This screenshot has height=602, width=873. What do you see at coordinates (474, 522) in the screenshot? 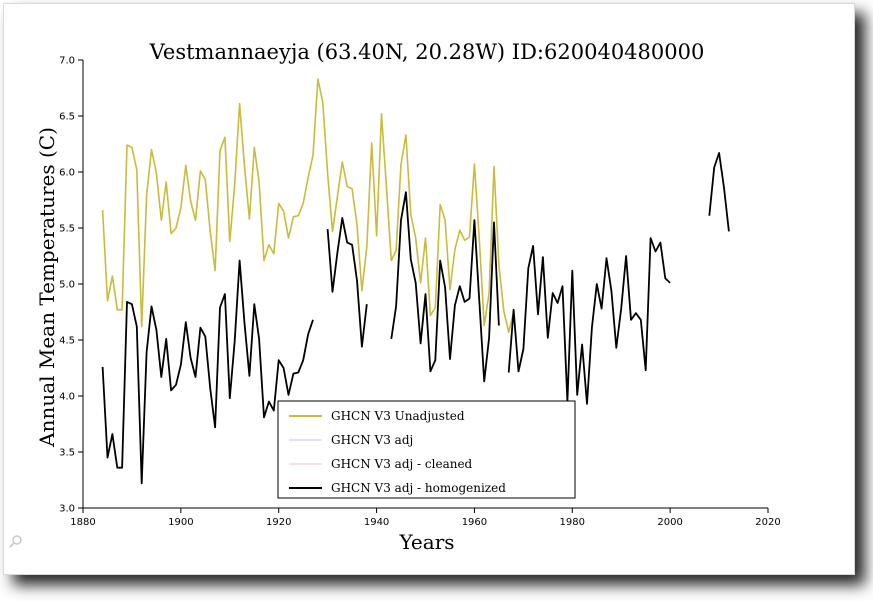
I see `x-tick-label: 1960` at bounding box center [474, 522].